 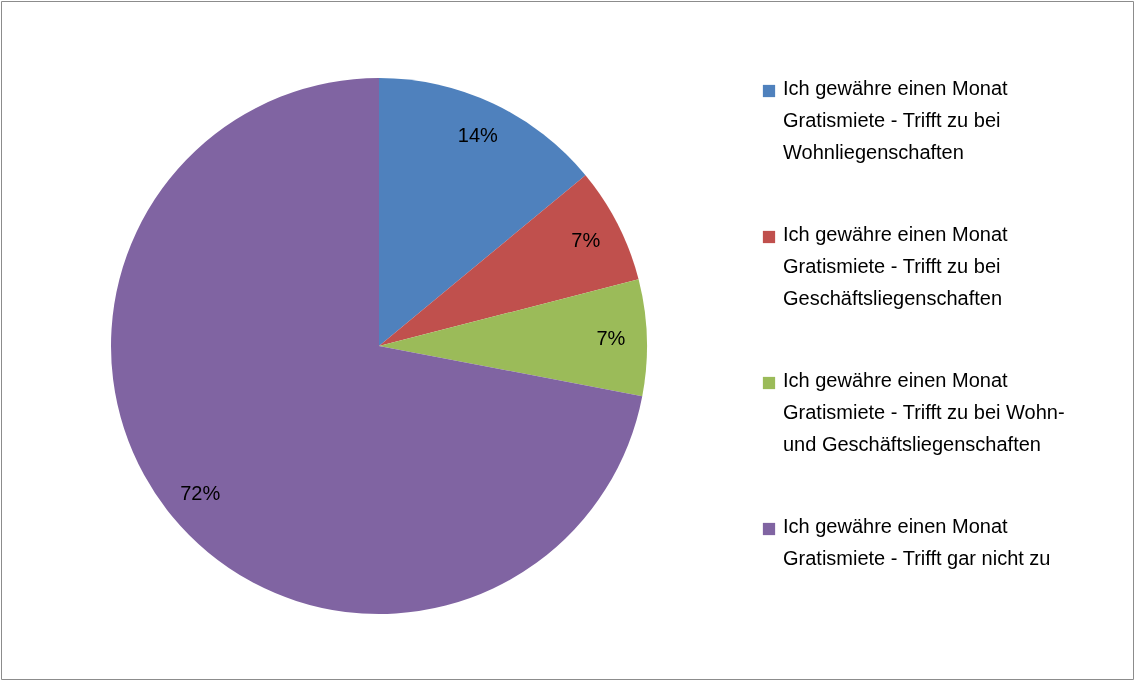 What do you see at coordinates (200, 492) in the screenshot?
I see `data-label: 72%` at bounding box center [200, 492].